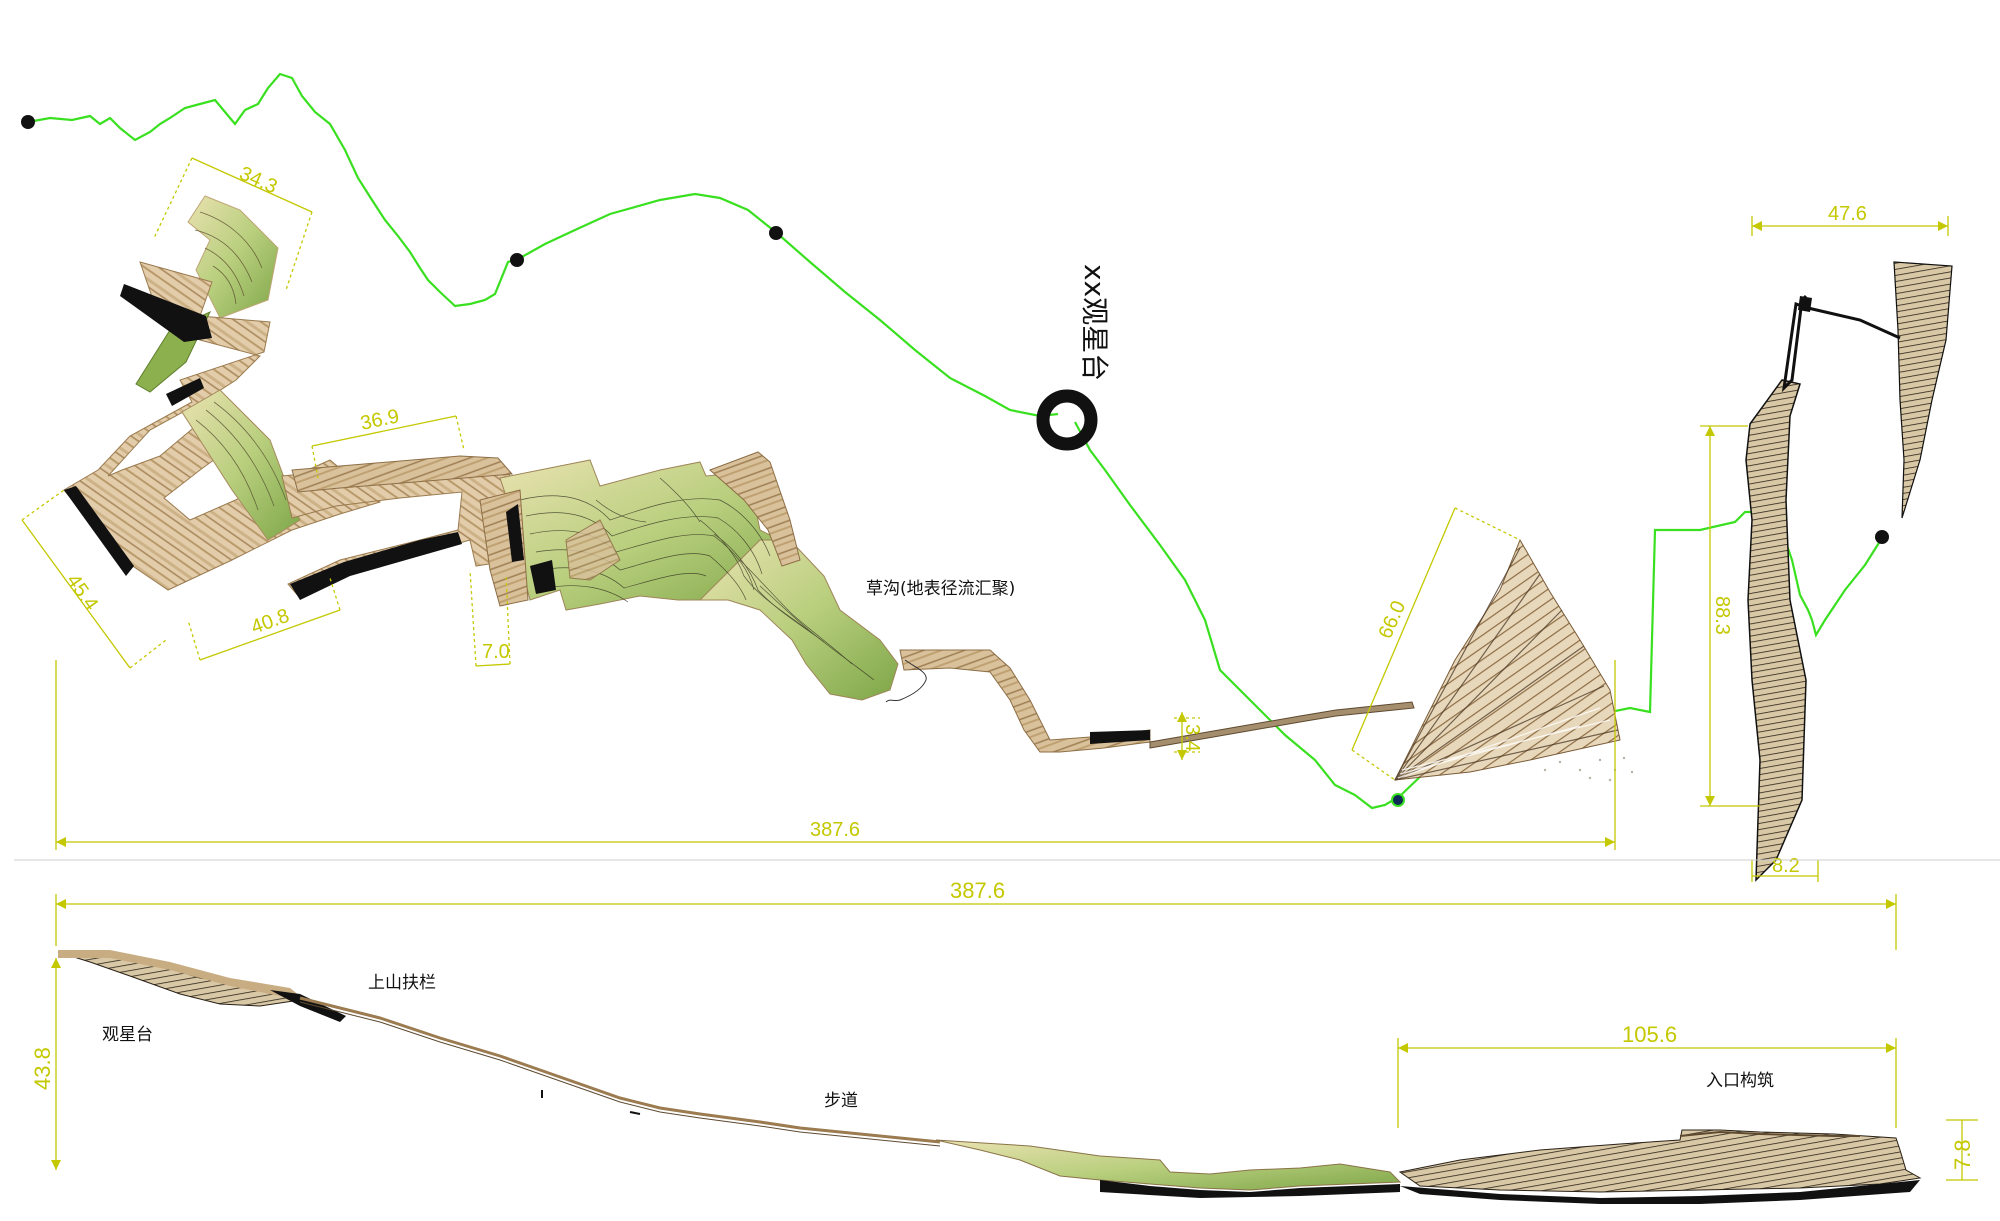 The width and height of the screenshot is (2000, 1221). Describe the element at coordinates (1923, 390) in the screenshot. I see `elevation-top-hatch` at that location.